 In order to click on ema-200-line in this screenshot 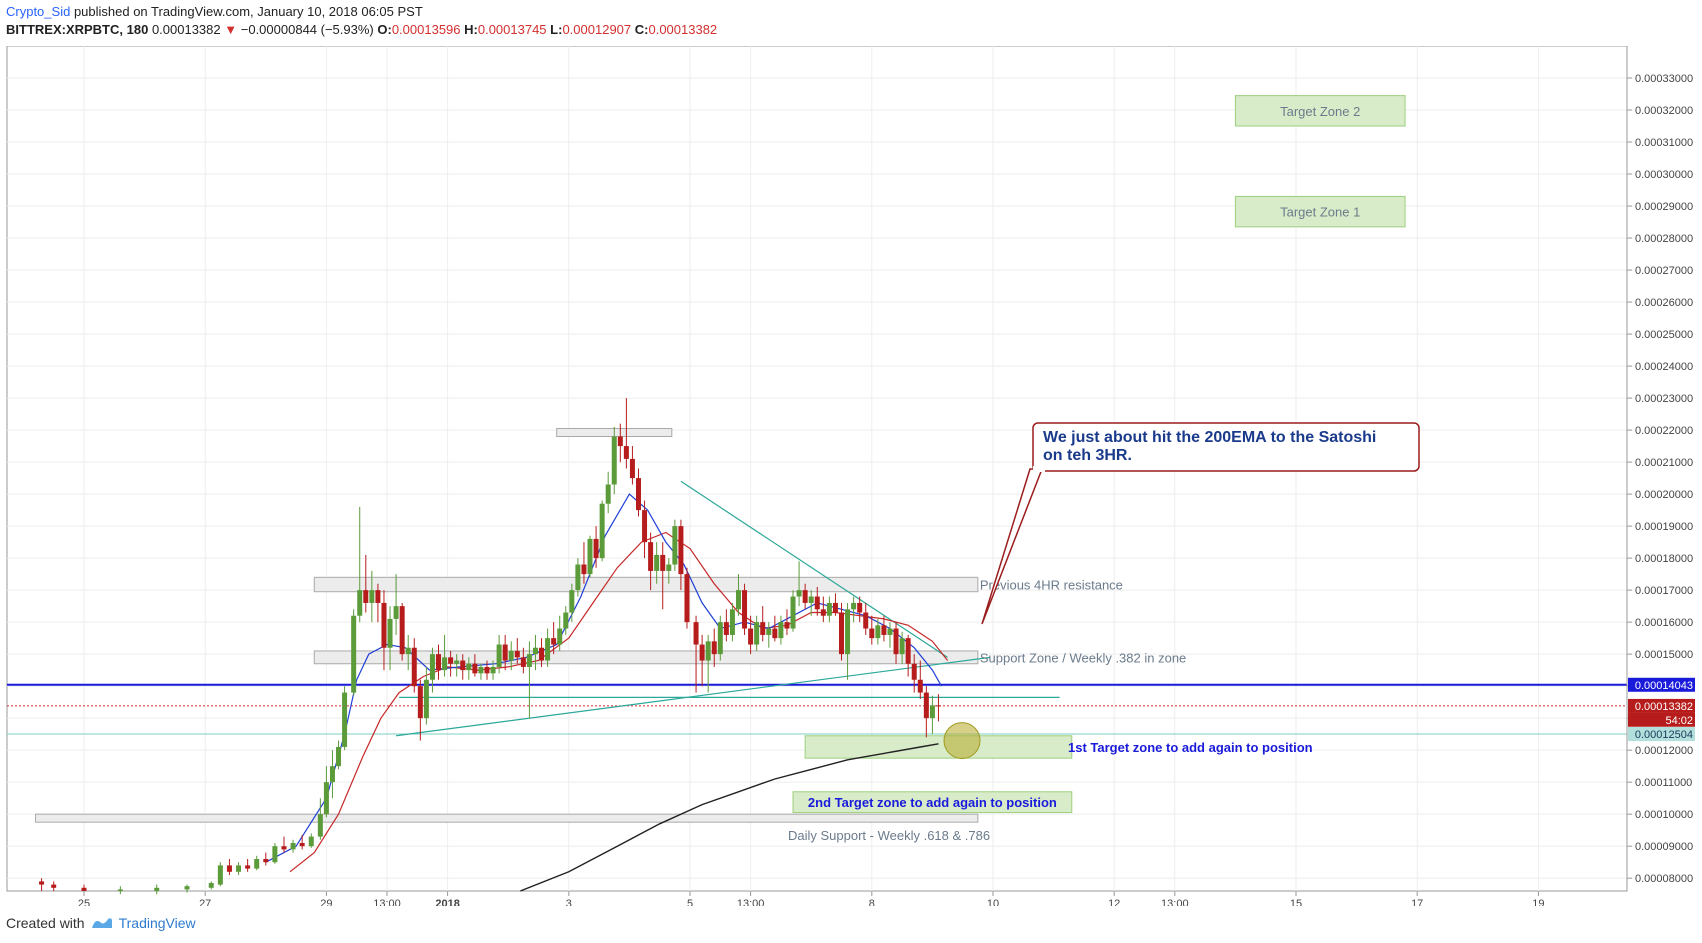, I will do `click(729, 817)`.